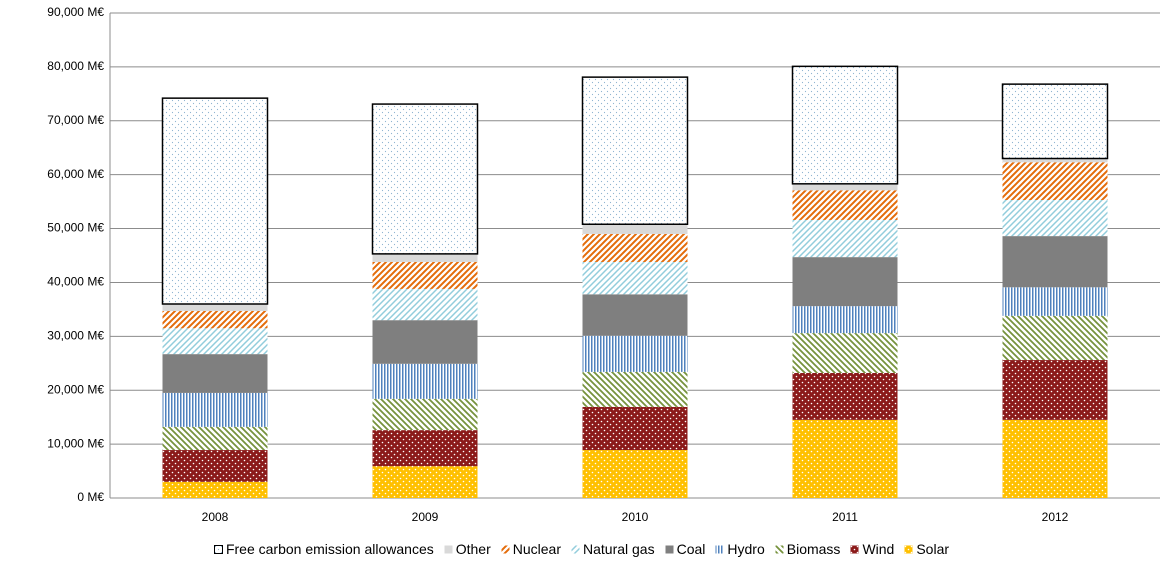 Image resolution: width=1163 pixels, height=564 pixels. I want to click on legend-item: Hydro, so click(740, 549).